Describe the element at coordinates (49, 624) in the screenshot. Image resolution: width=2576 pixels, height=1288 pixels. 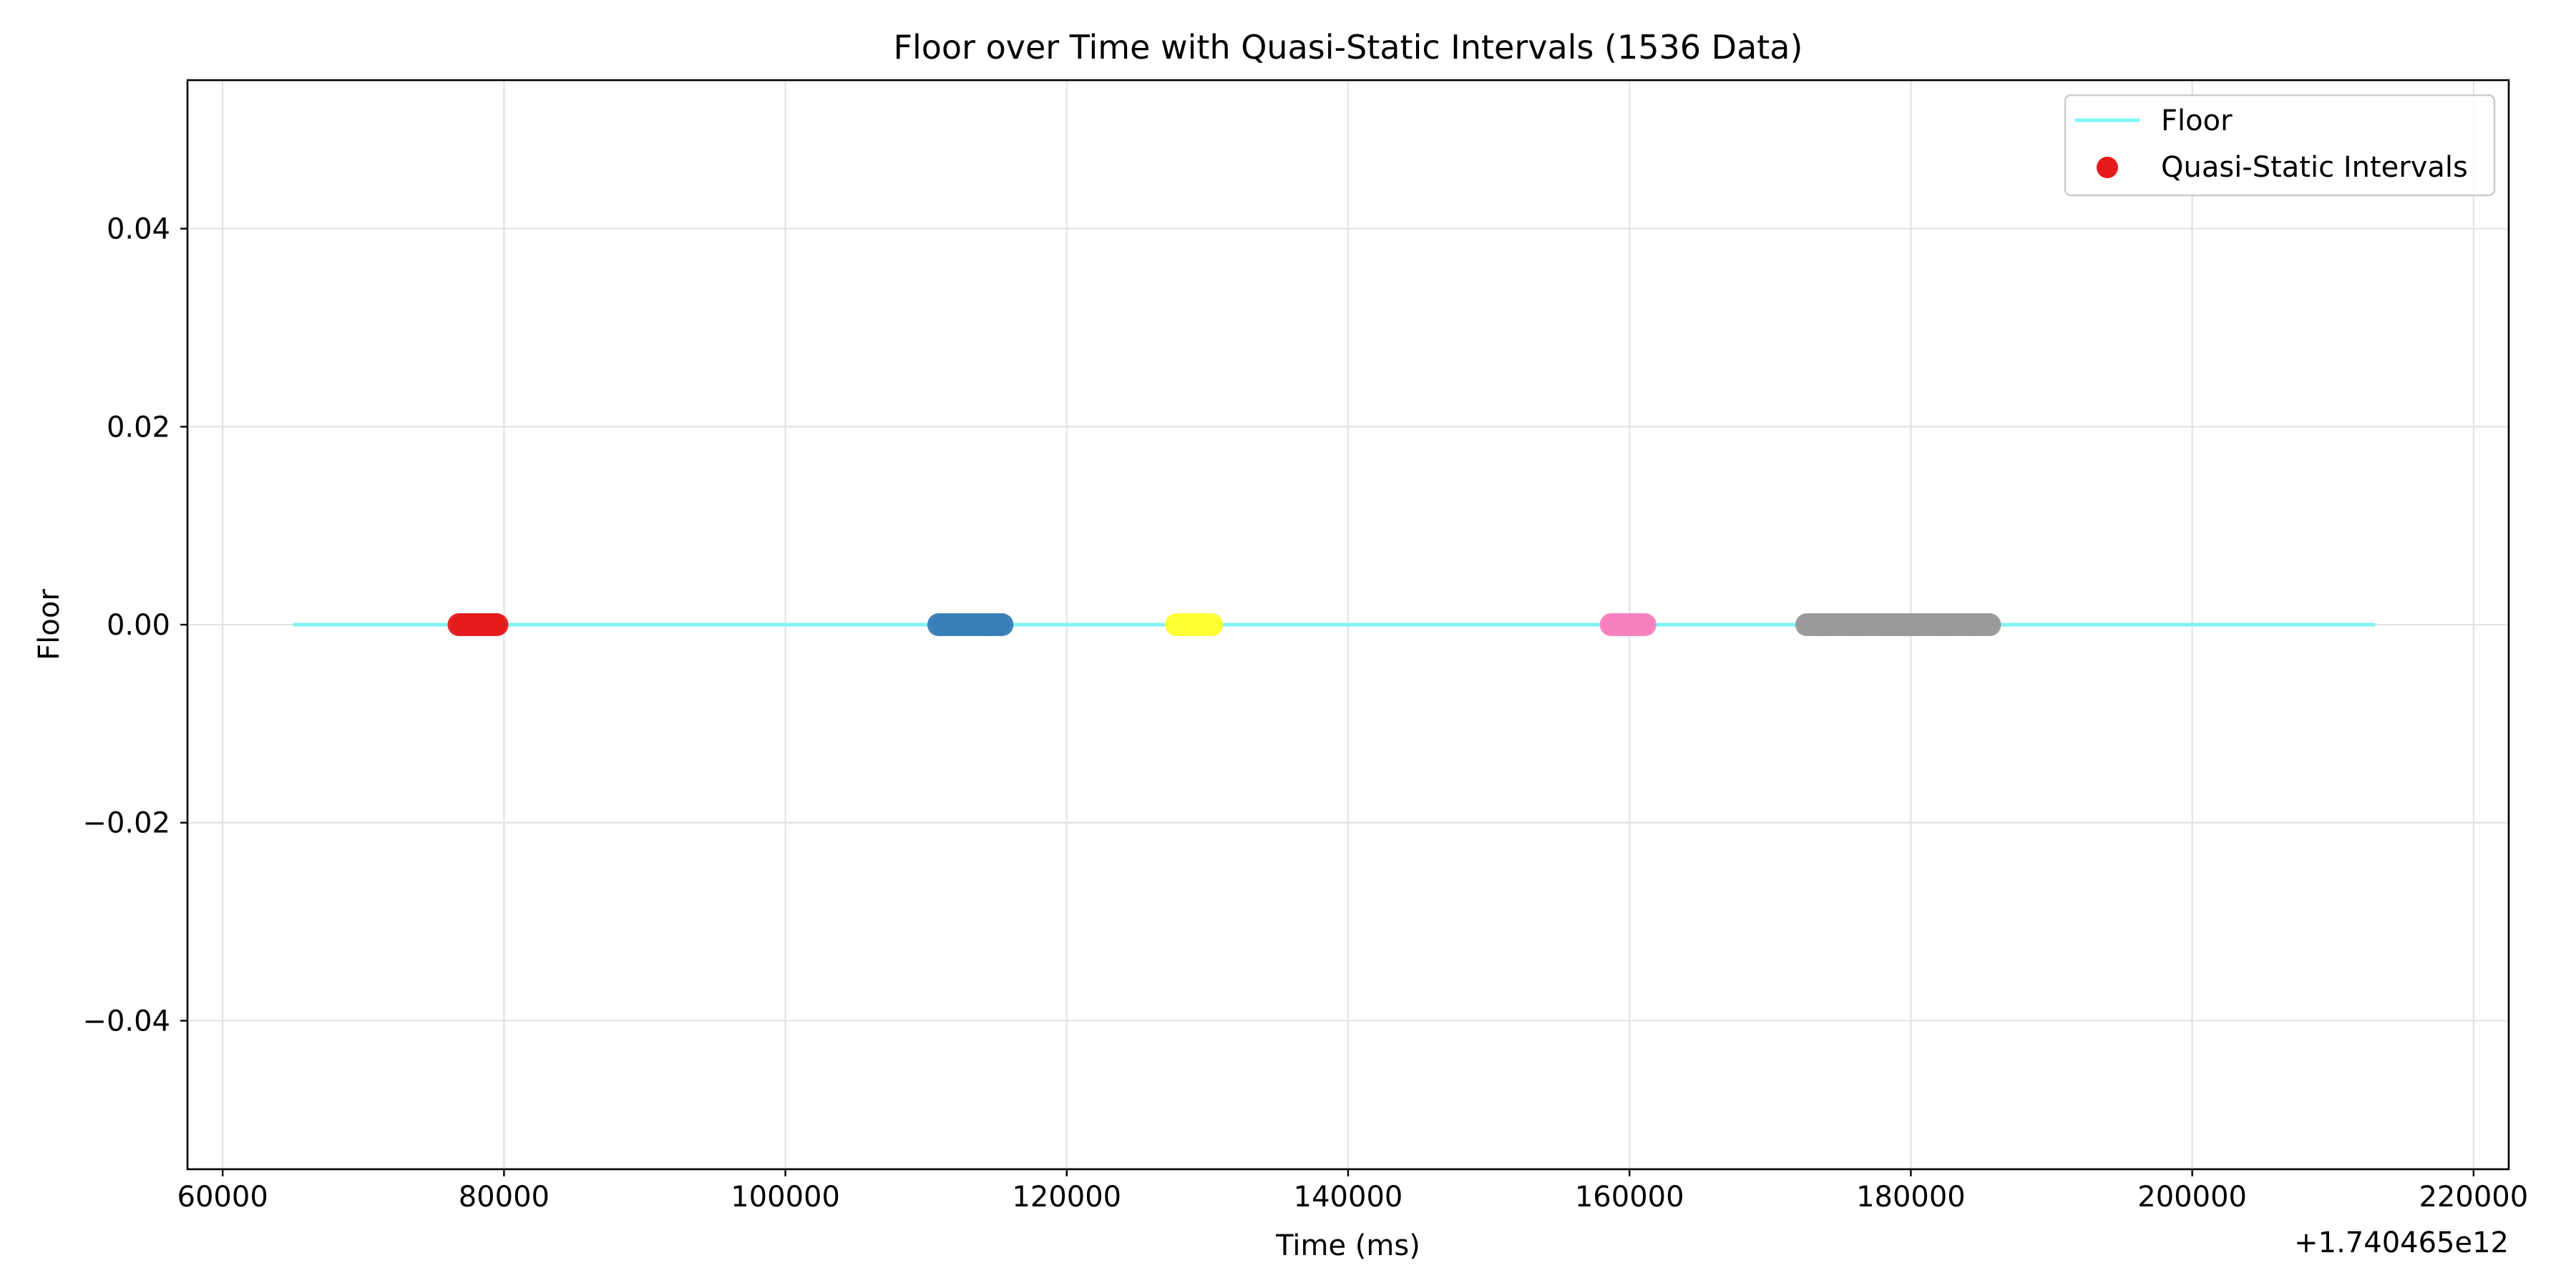
I see `y-axis-label: Floor` at that location.